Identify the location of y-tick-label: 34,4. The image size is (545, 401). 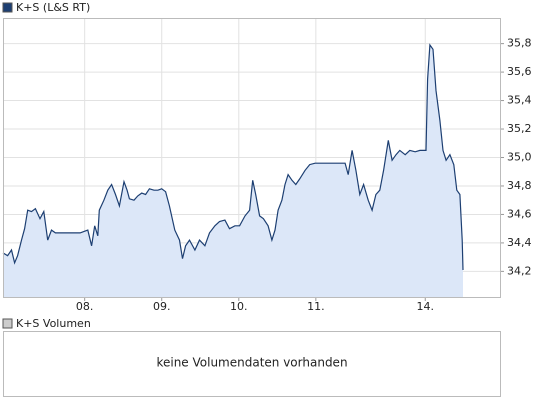
(519, 242).